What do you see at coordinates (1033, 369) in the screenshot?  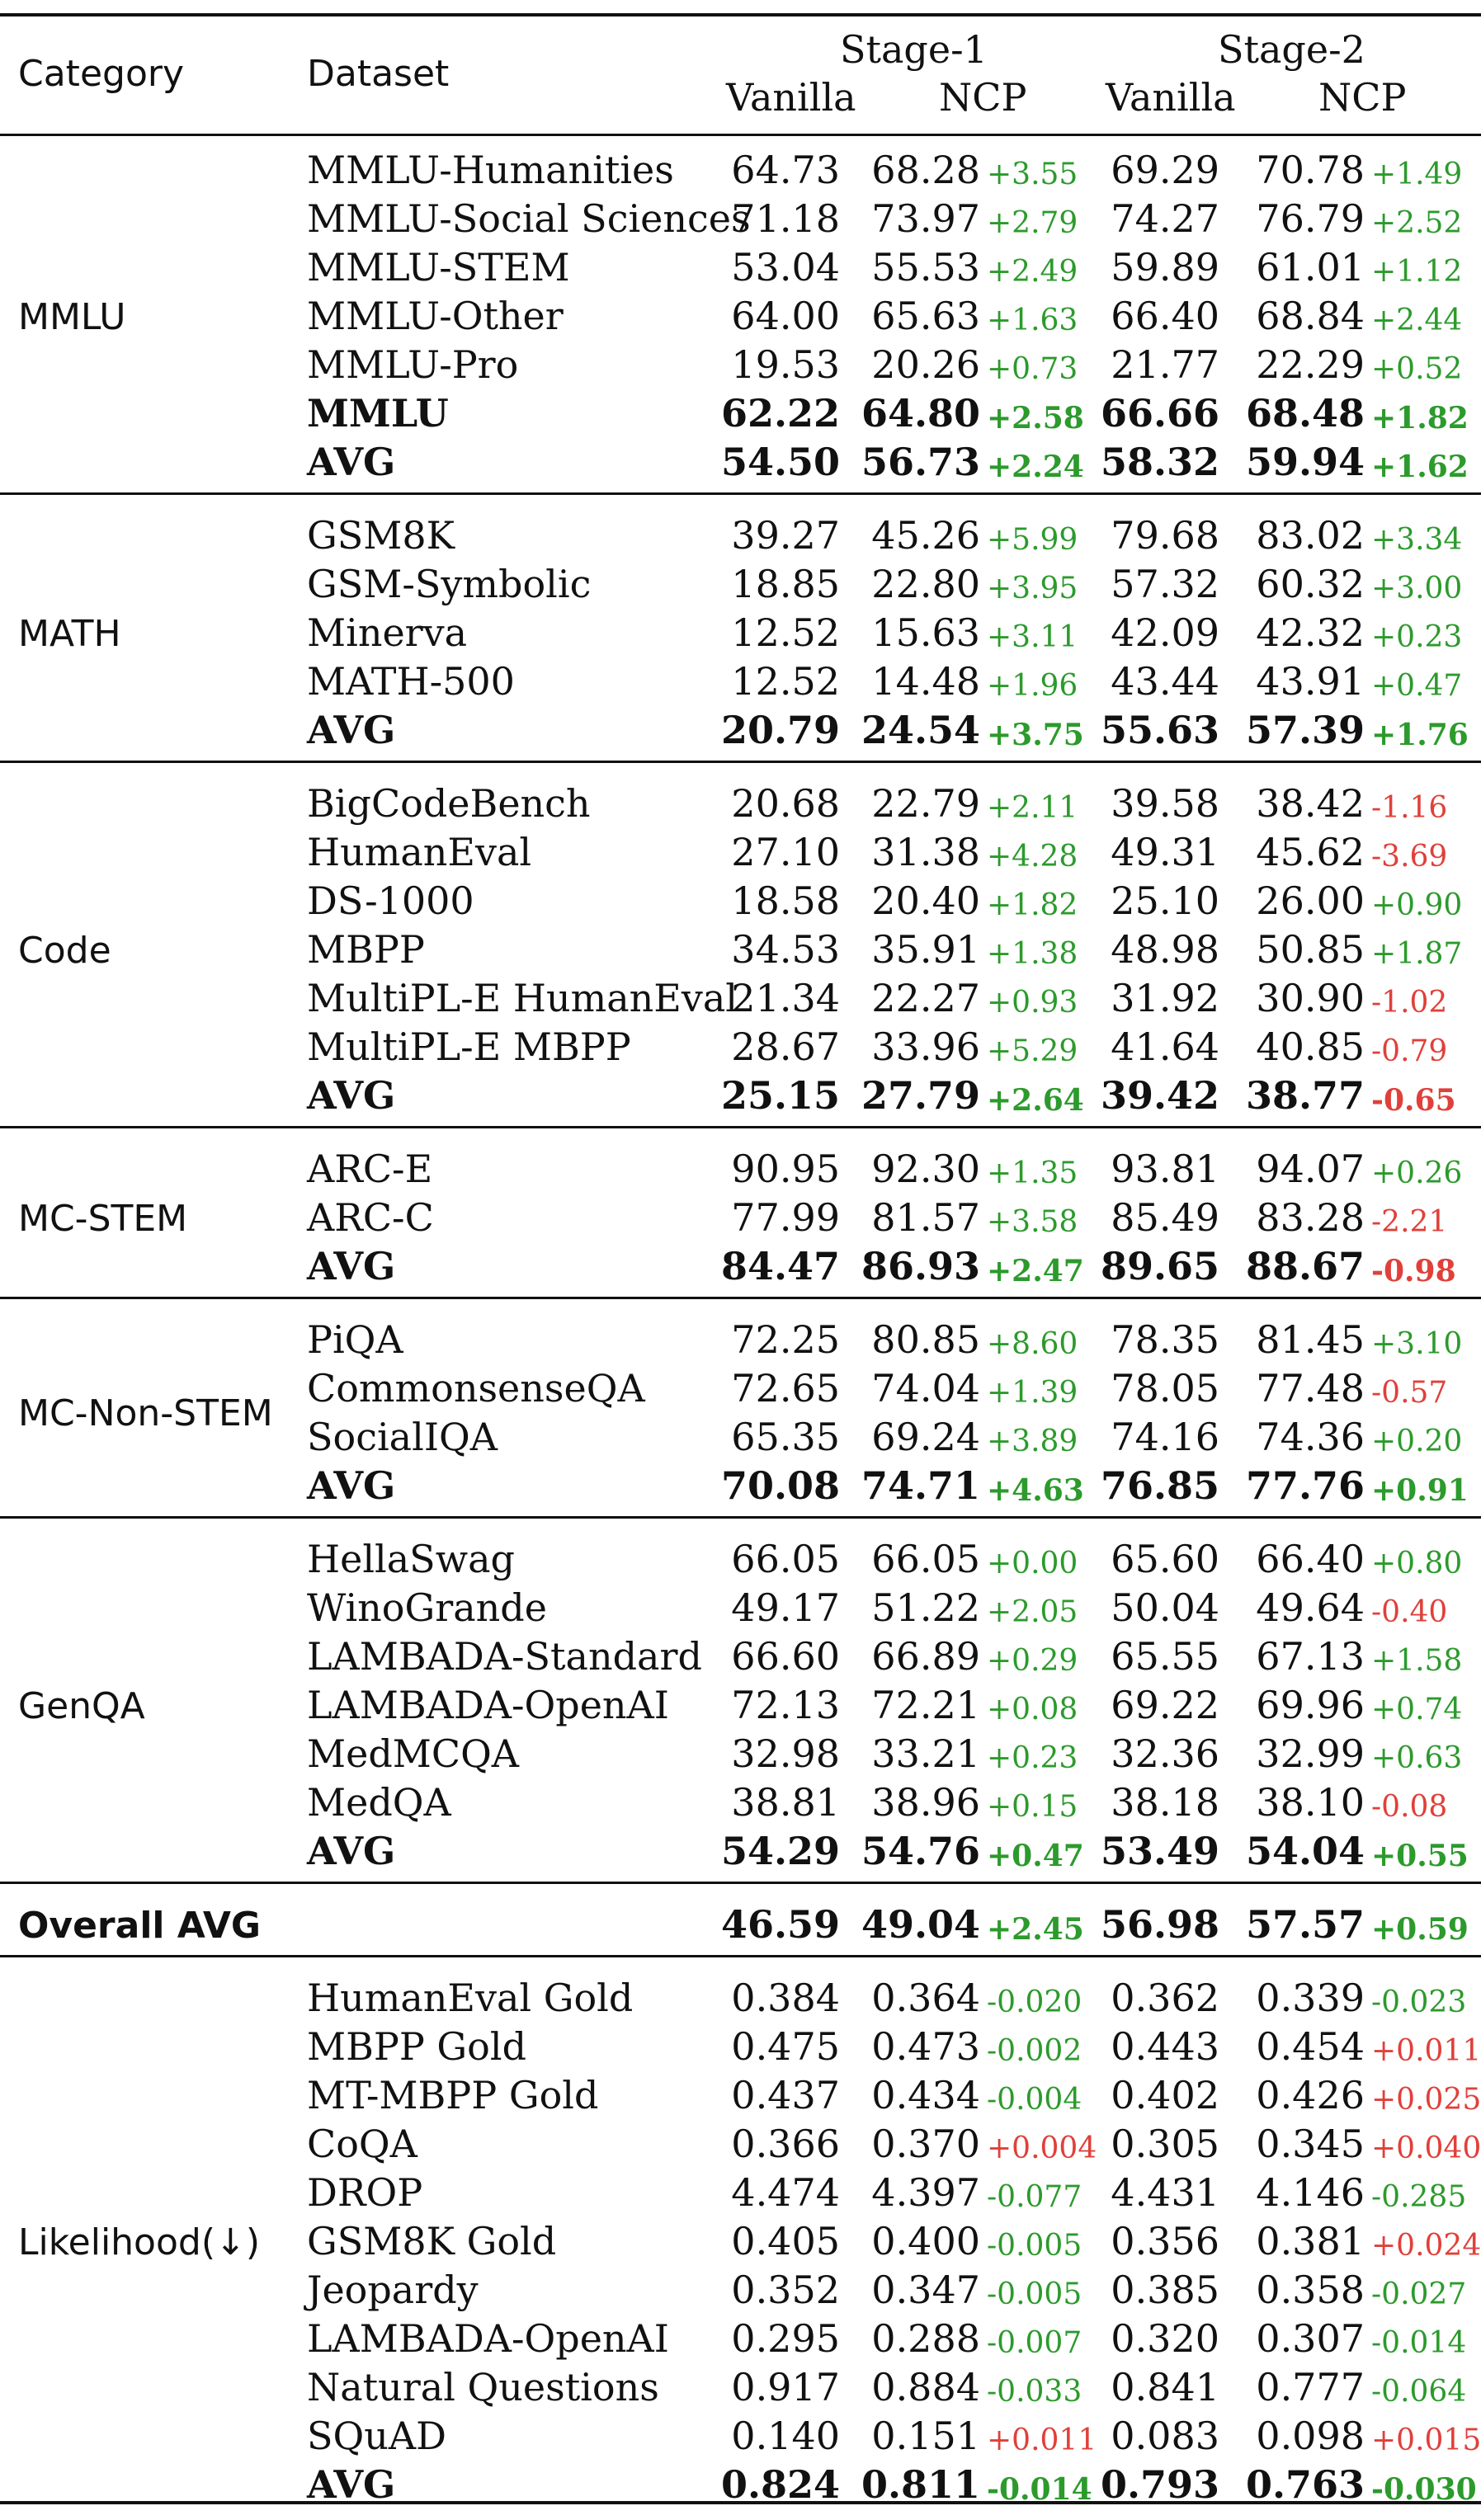 I see `delta-s1: +0.73` at bounding box center [1033, 369].